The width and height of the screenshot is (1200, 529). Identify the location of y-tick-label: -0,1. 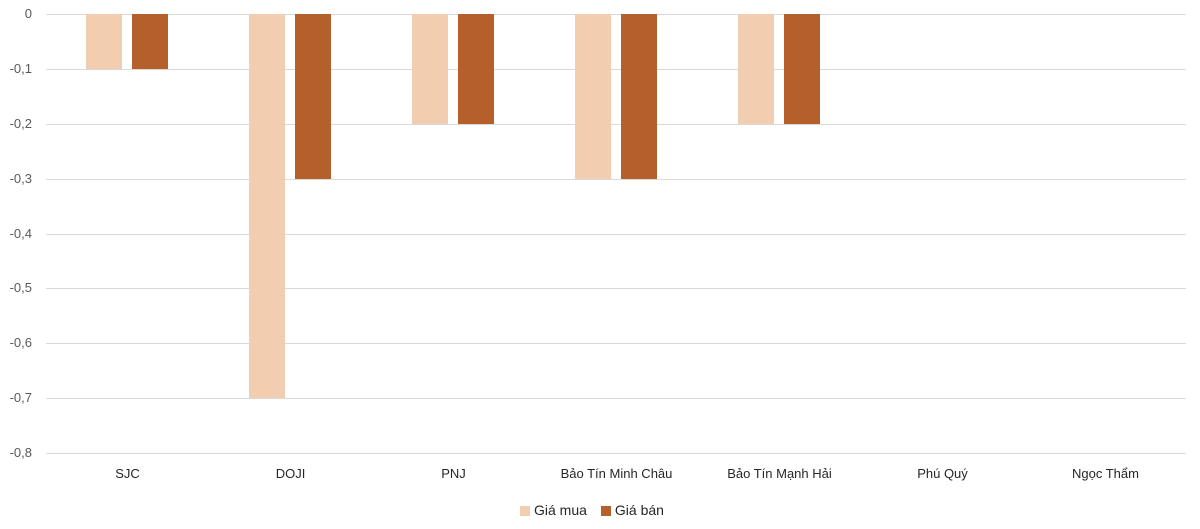
(20, 68).